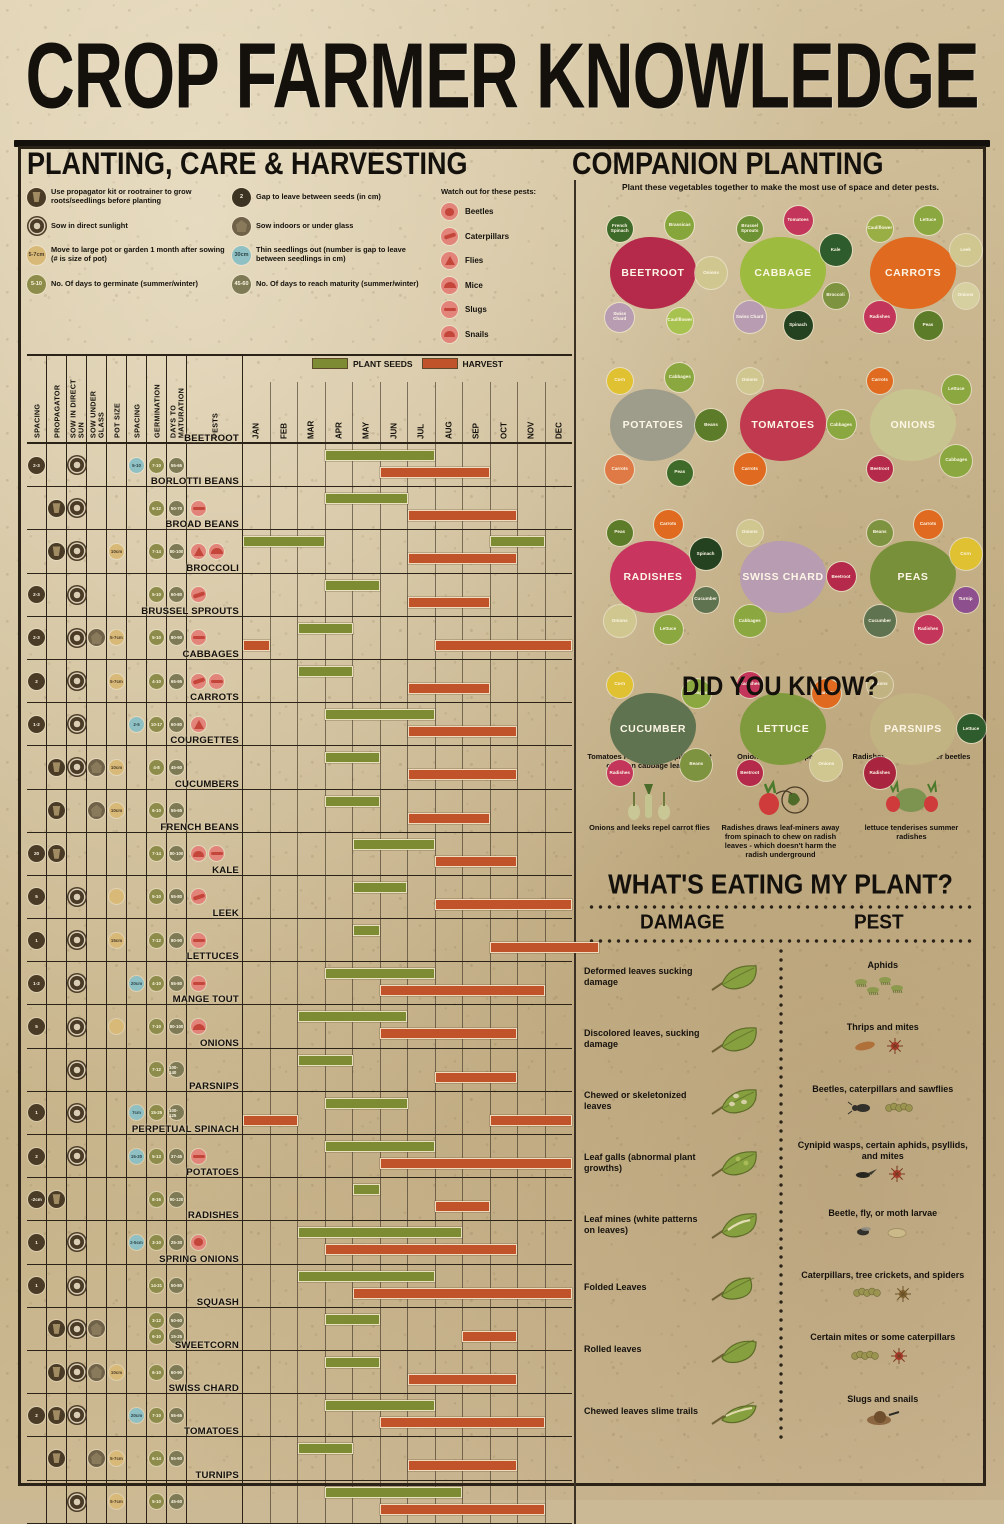  Describe the element at coordinates (97, 399) in the screenshot. I see `column-header-sow-under-glass: SOW UNDER GLASS` at that location.